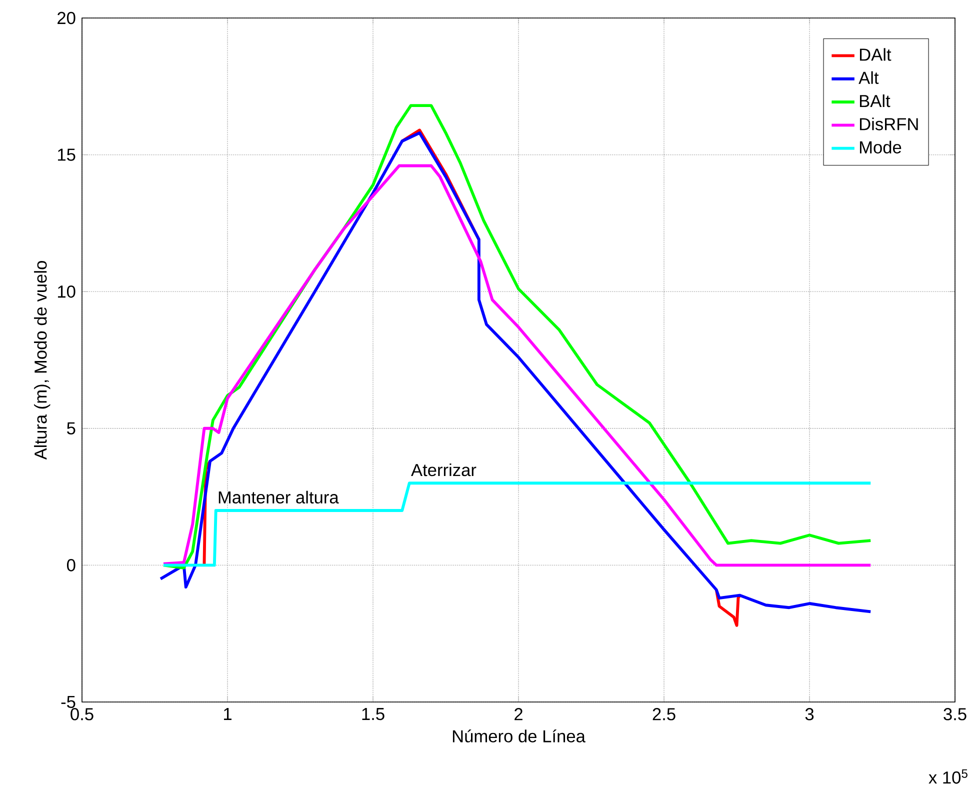  I want to click on x-tick-label: 2, so click(518, 714).